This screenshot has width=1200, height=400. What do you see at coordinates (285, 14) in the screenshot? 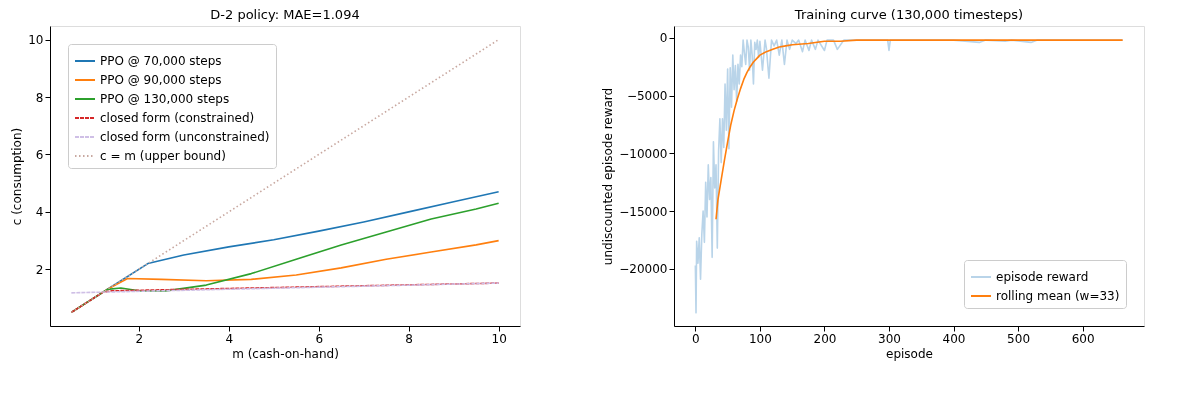
I see `chart-title: D-2 policy: MAE=1.094` at bounding box center [285, 14].